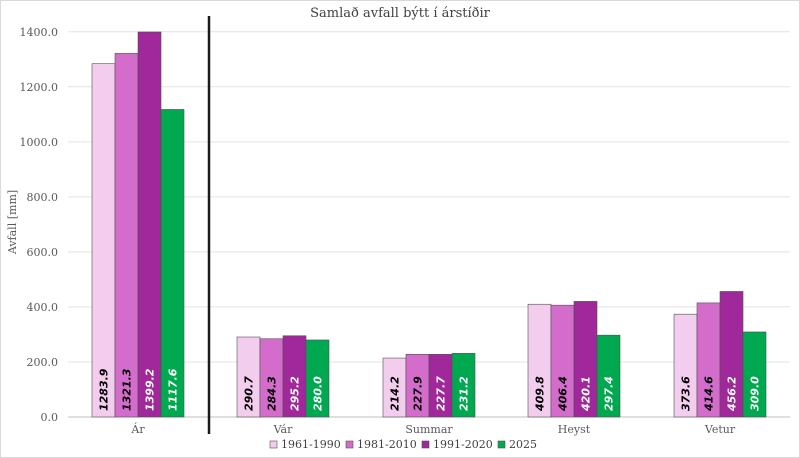 The width and height of the screenshot is (800, 458). I want to click on y-tick-label: 800.0, so click(43, 197).